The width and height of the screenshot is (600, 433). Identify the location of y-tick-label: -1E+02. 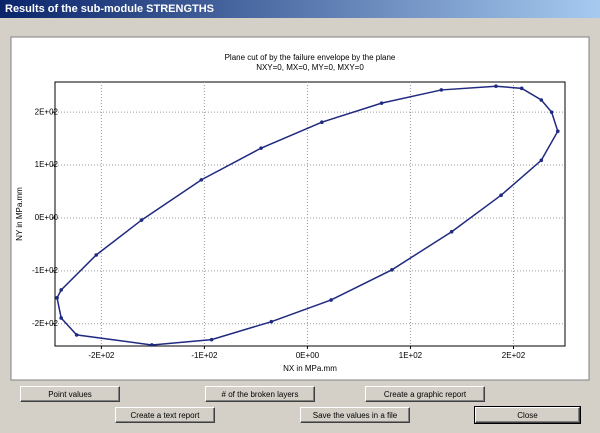
(45, 270).